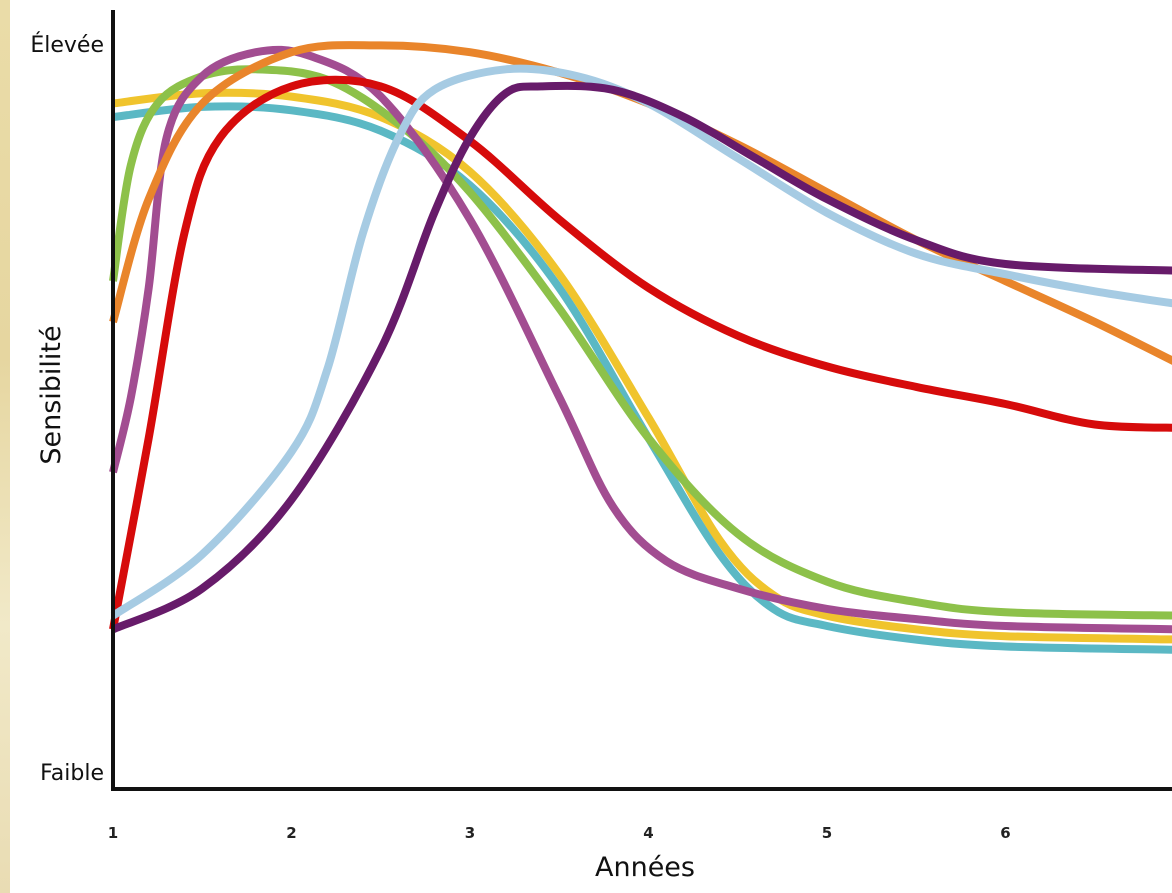 Image resolution: width=1172 pixels, height=893 pixels. I want to click on x-tick-label-1: 1, so click(113, 833).